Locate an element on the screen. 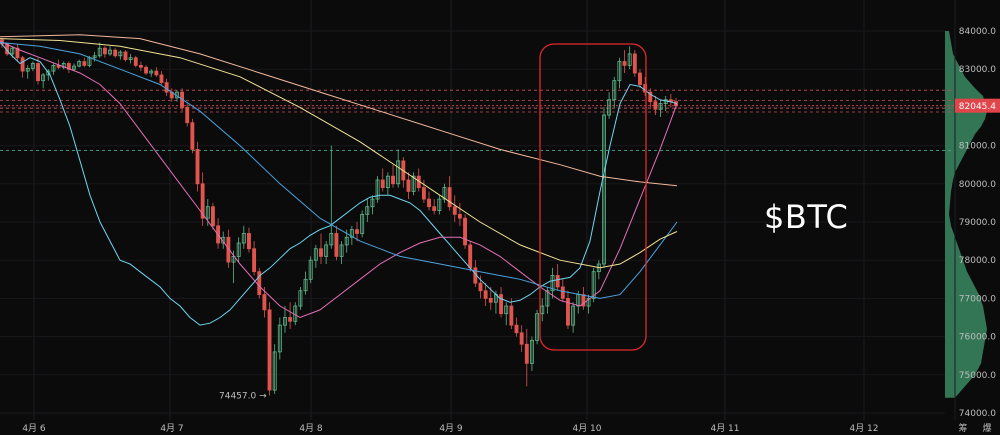 This screenshot has height=435, width=1000. y-tick-label: 78000.0 is located at coordinates (977, 261).